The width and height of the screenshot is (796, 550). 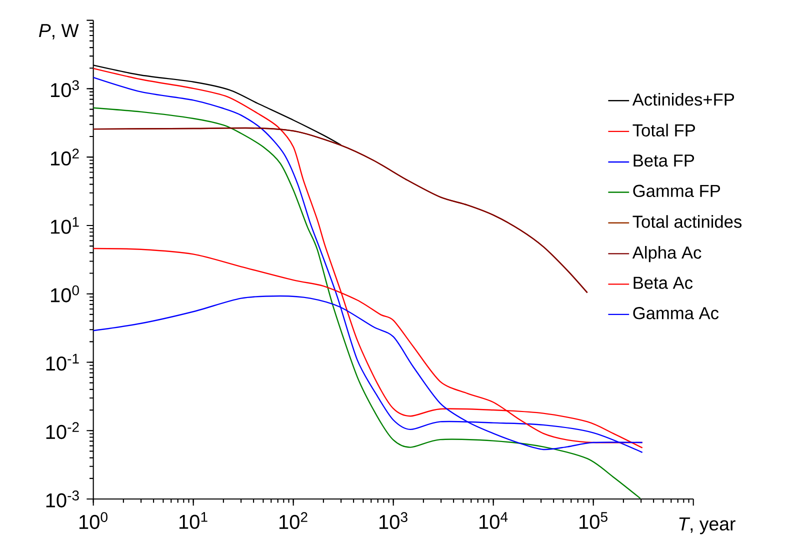 What do you see at coordinates (663, 282) in the screenshot?
I see `legend-label: Beta Ac` at bounding box center [663, 282].